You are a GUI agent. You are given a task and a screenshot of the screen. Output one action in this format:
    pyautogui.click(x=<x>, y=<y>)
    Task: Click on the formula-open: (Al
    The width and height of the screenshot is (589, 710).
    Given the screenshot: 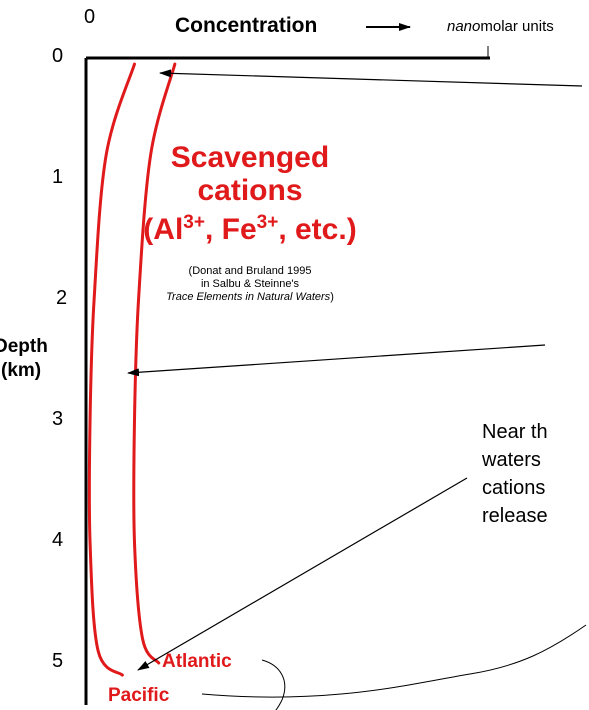 What is the action you would take?
    pyautogui.click(x=163, y=229)
    